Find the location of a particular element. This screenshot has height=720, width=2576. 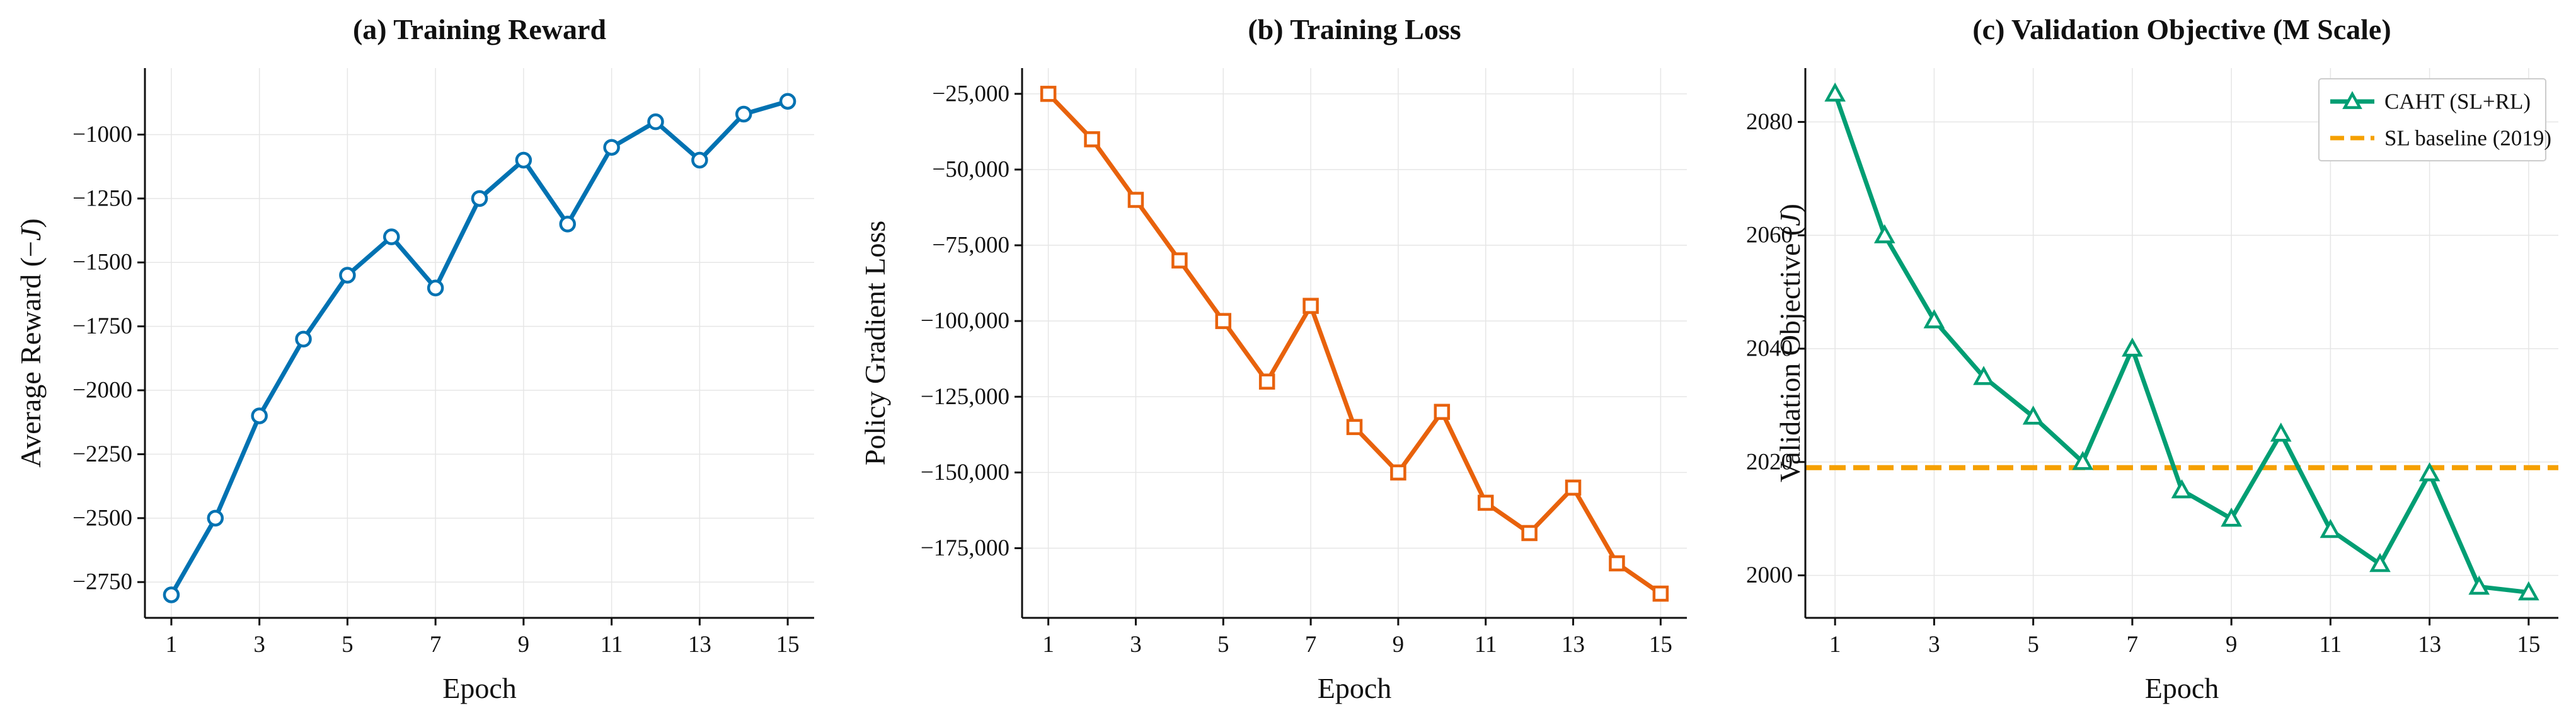

y-tick-label: −25,000 is located at coordinates (970, 94).